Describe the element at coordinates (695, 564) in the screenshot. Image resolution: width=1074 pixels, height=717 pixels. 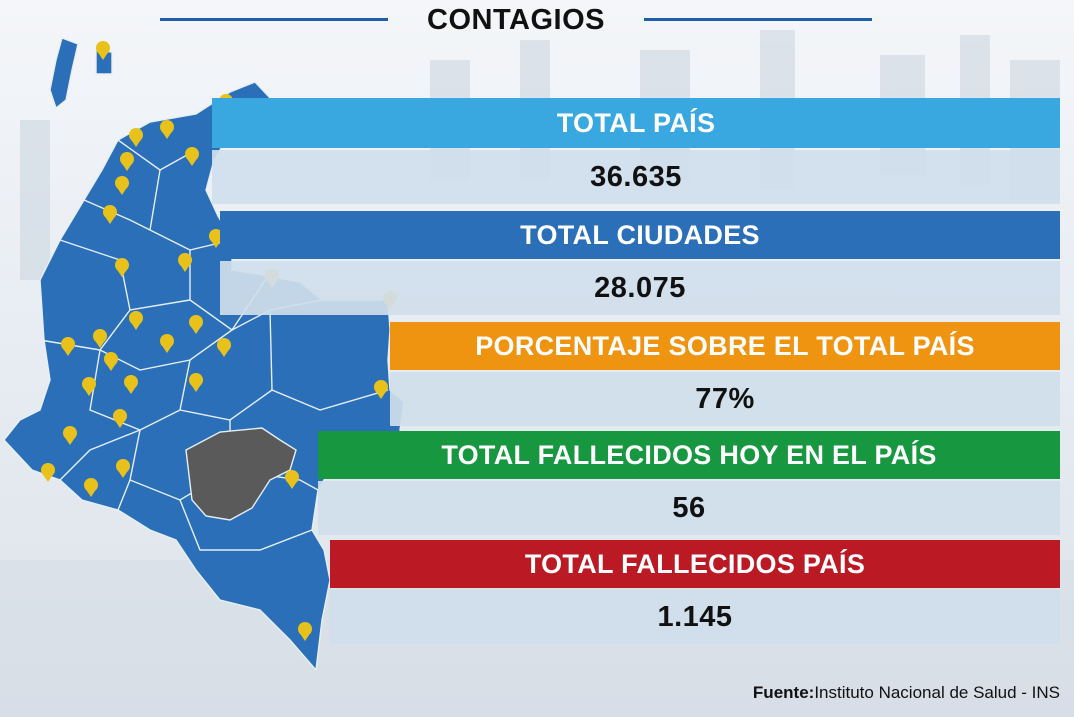
I see `stat-header-fallecidos-pais: TOTAL FALLECIDOS PAÍS` at that location.